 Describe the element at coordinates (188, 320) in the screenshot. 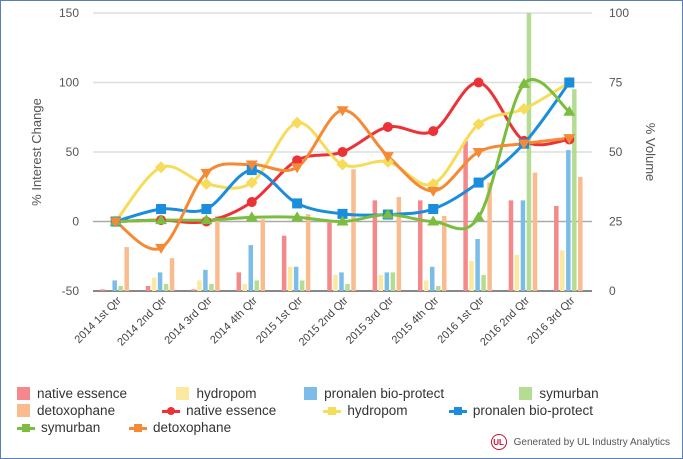

I see `x-tick-label: 2014 3rd Qtr` at that location.